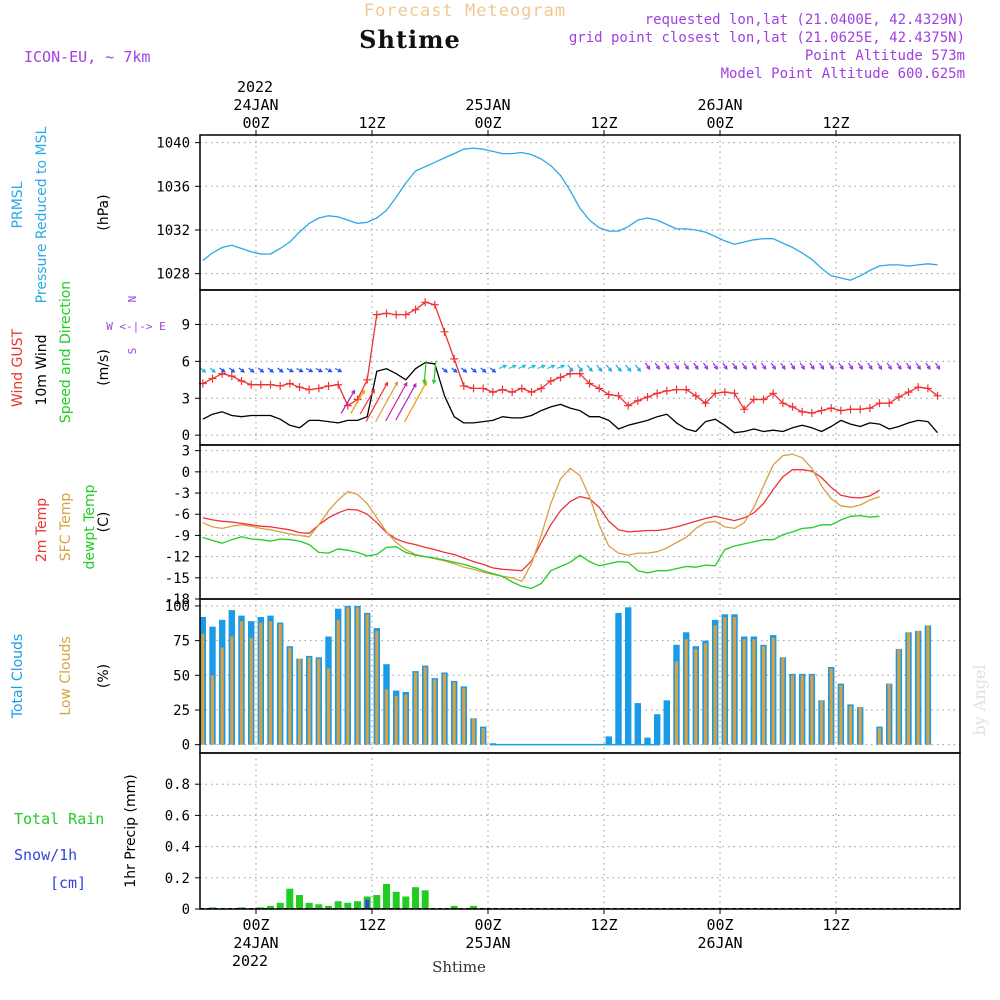 The height and width of the screenshot is (1000, 1000). What do you see at coordinates (42, 214) in the screenshot?
I see `side-label-pressure: Pressure Reduced to MSL` at bounding box center [42, 214].